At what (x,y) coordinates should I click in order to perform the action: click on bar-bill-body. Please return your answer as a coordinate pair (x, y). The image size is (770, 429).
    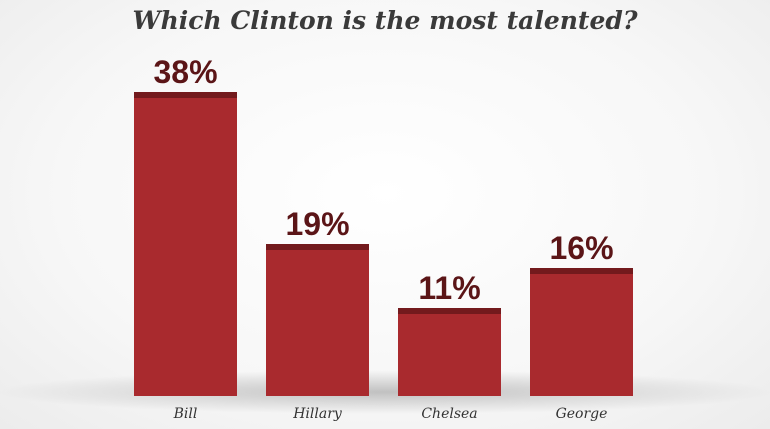
    Looking at the image, I should click on (185, 244).